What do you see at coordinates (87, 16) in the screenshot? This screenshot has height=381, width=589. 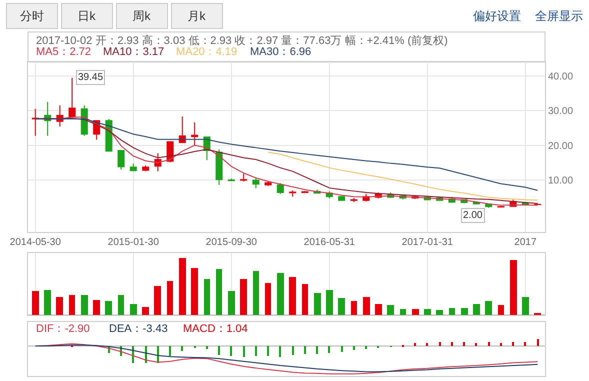 I see `text: 日k` at bounding box center [87, 16].